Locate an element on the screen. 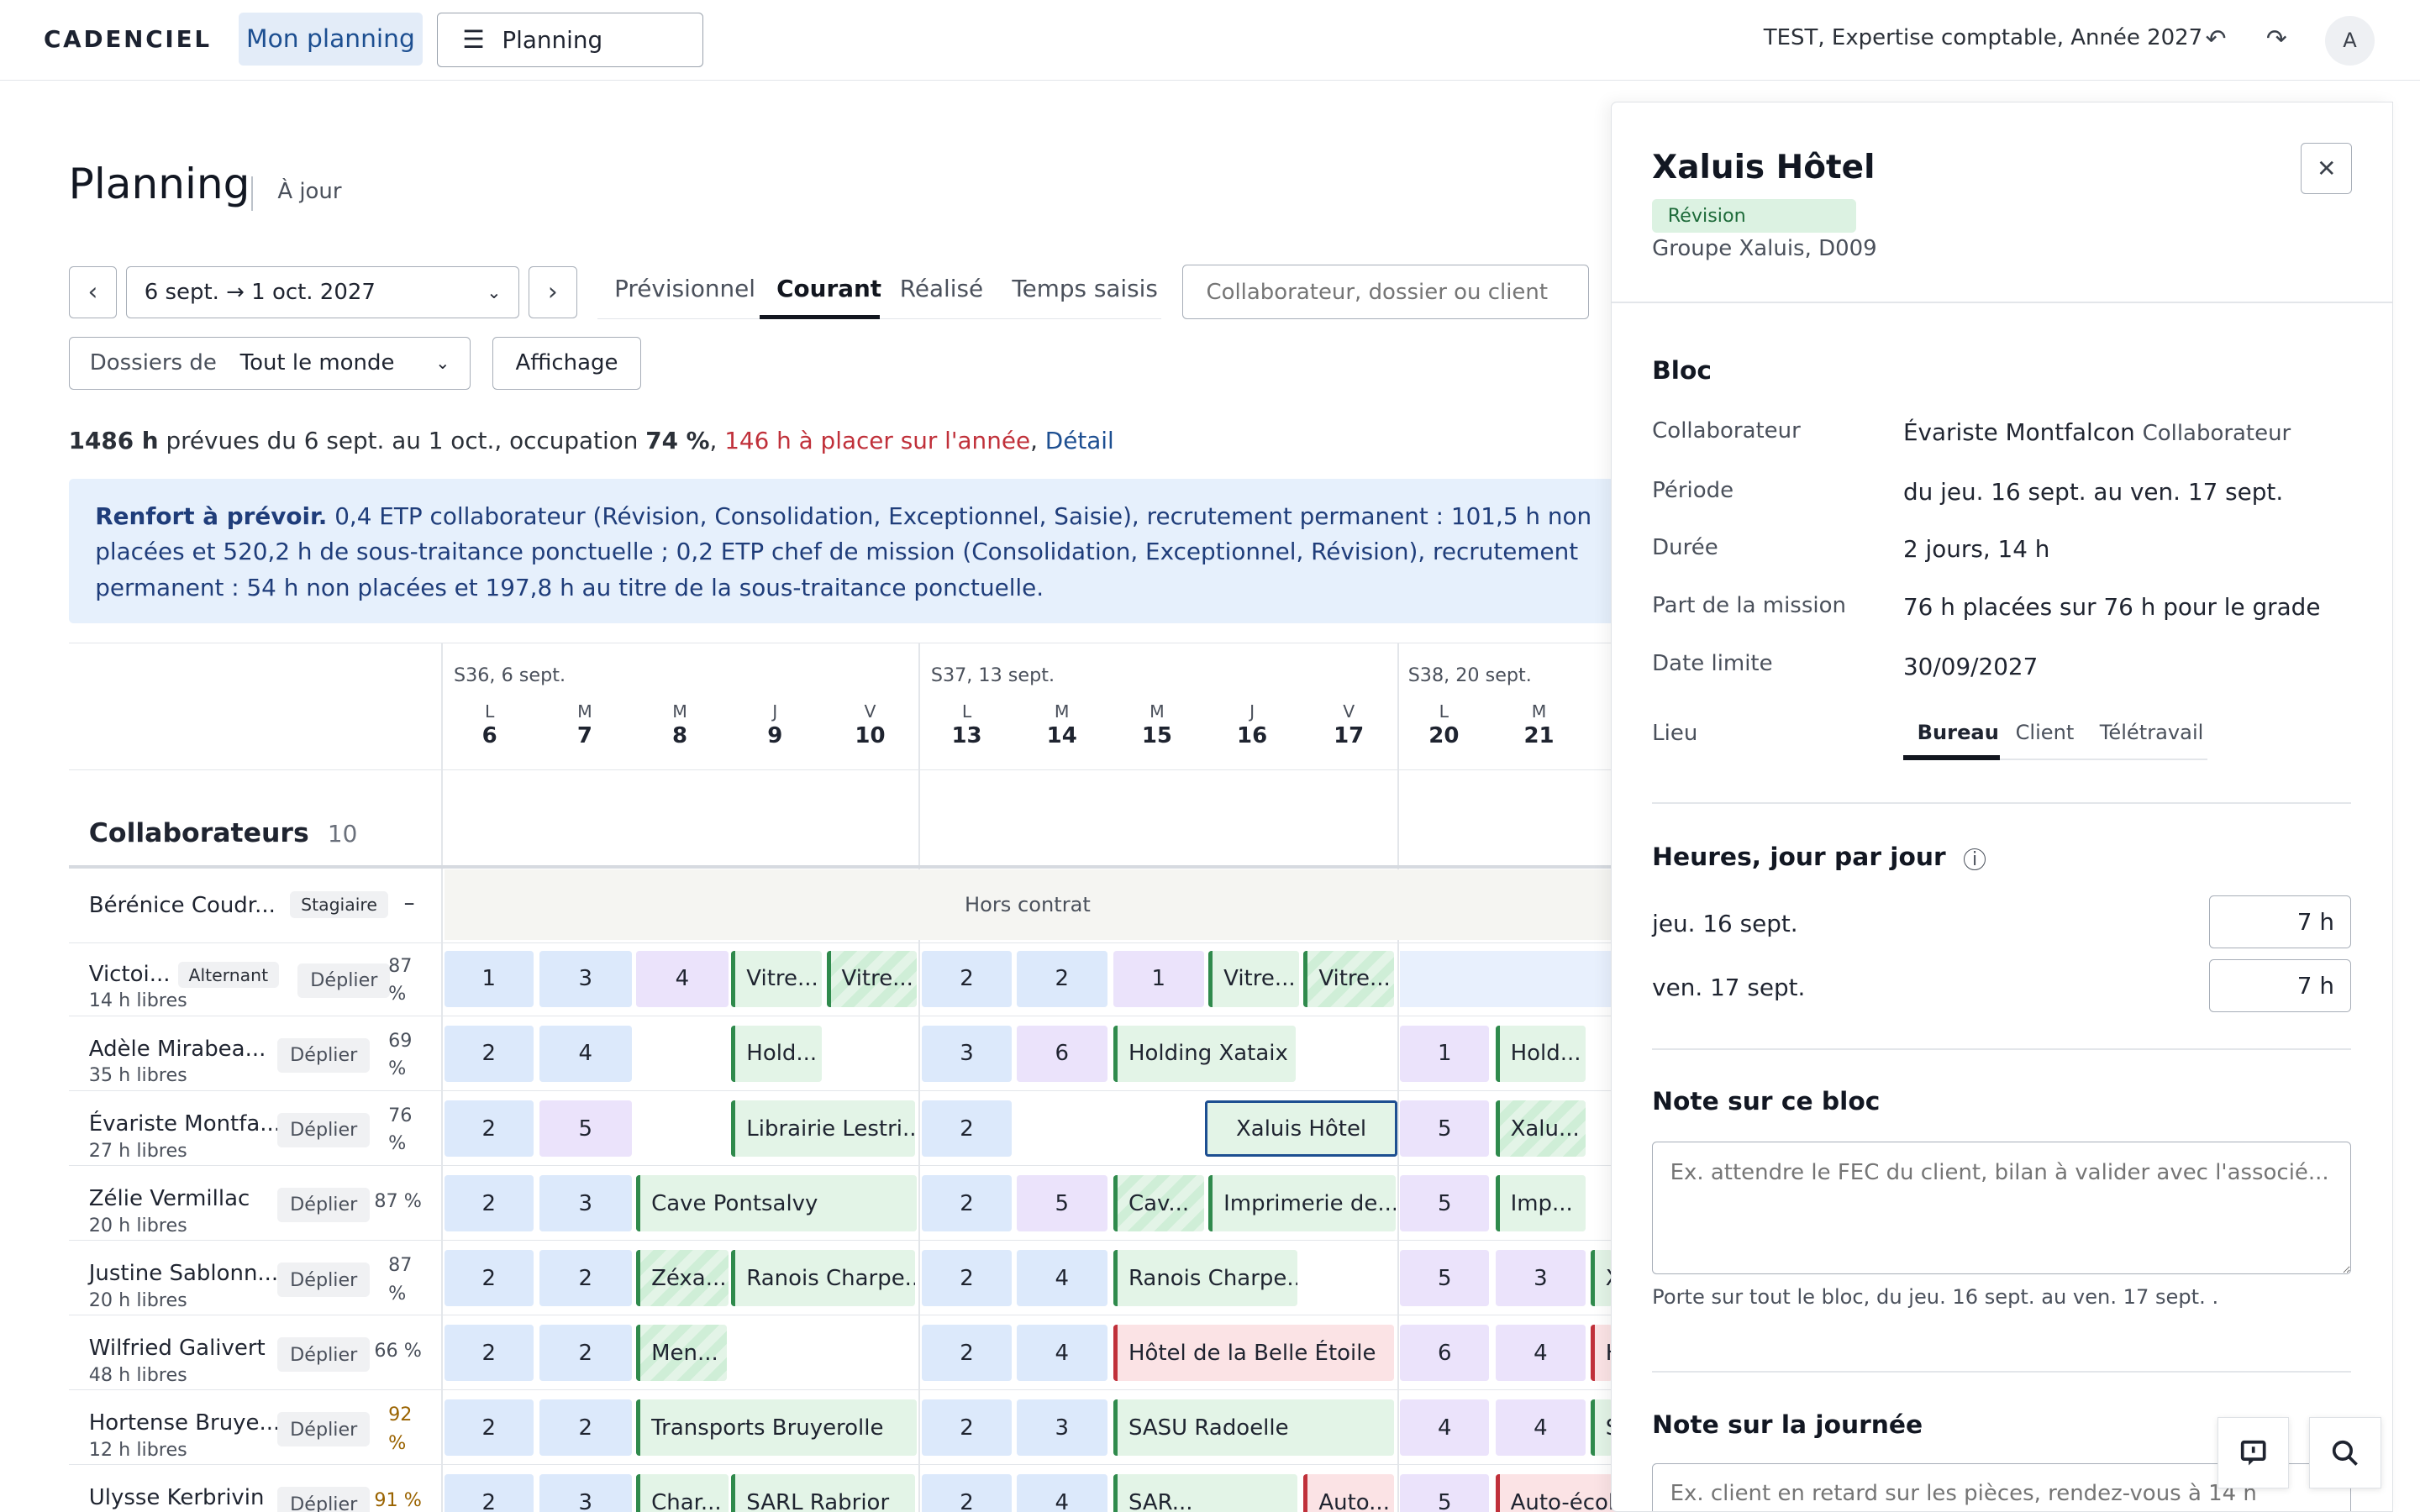 This screenshot has width=2420, height=1512. planning-menu-button: ☰ Planning is located at coordinates (569, 39).